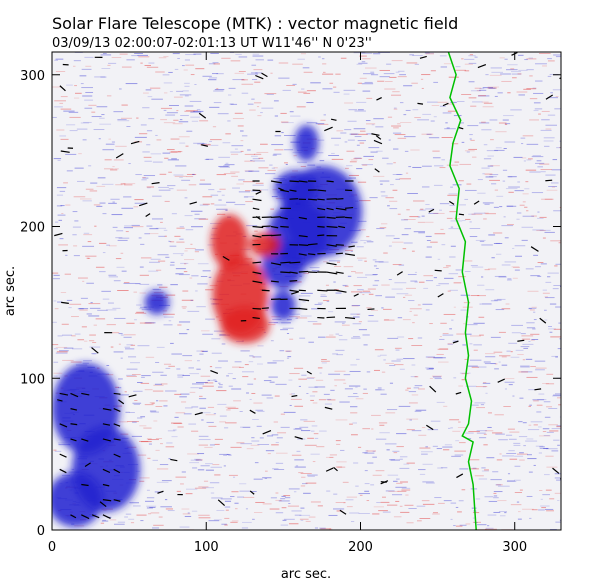 Image resolution: width=612 pixels, height=585 pixels. What do you see at coordinates (32, 76) in the screenshot?
I see `y-tick-label: 300` at bounding box center [32, 76].